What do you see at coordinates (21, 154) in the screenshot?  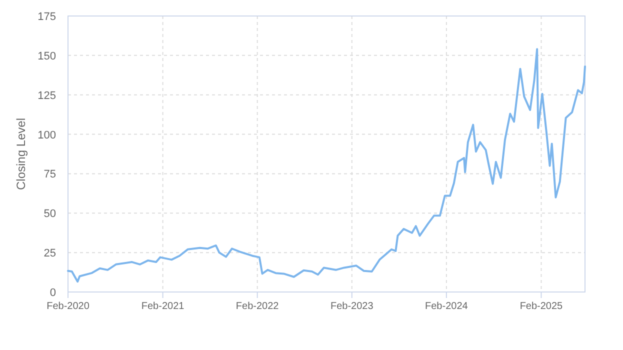 I see `y-axis-title: Closing Level` at bounding box center [21, 154].